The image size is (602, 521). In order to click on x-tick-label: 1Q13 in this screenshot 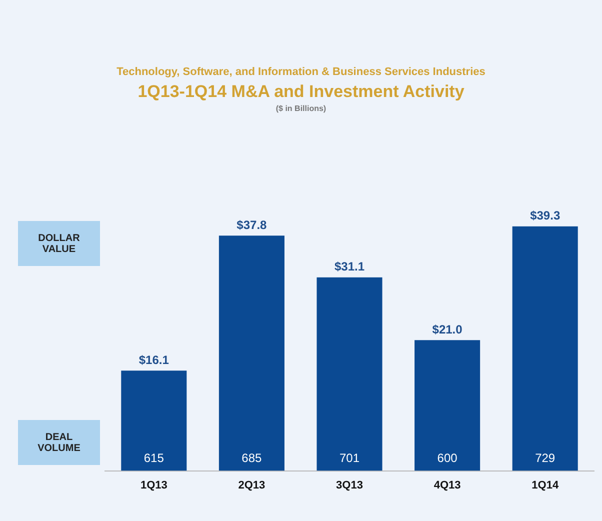, I will do `click(154, 485)`.